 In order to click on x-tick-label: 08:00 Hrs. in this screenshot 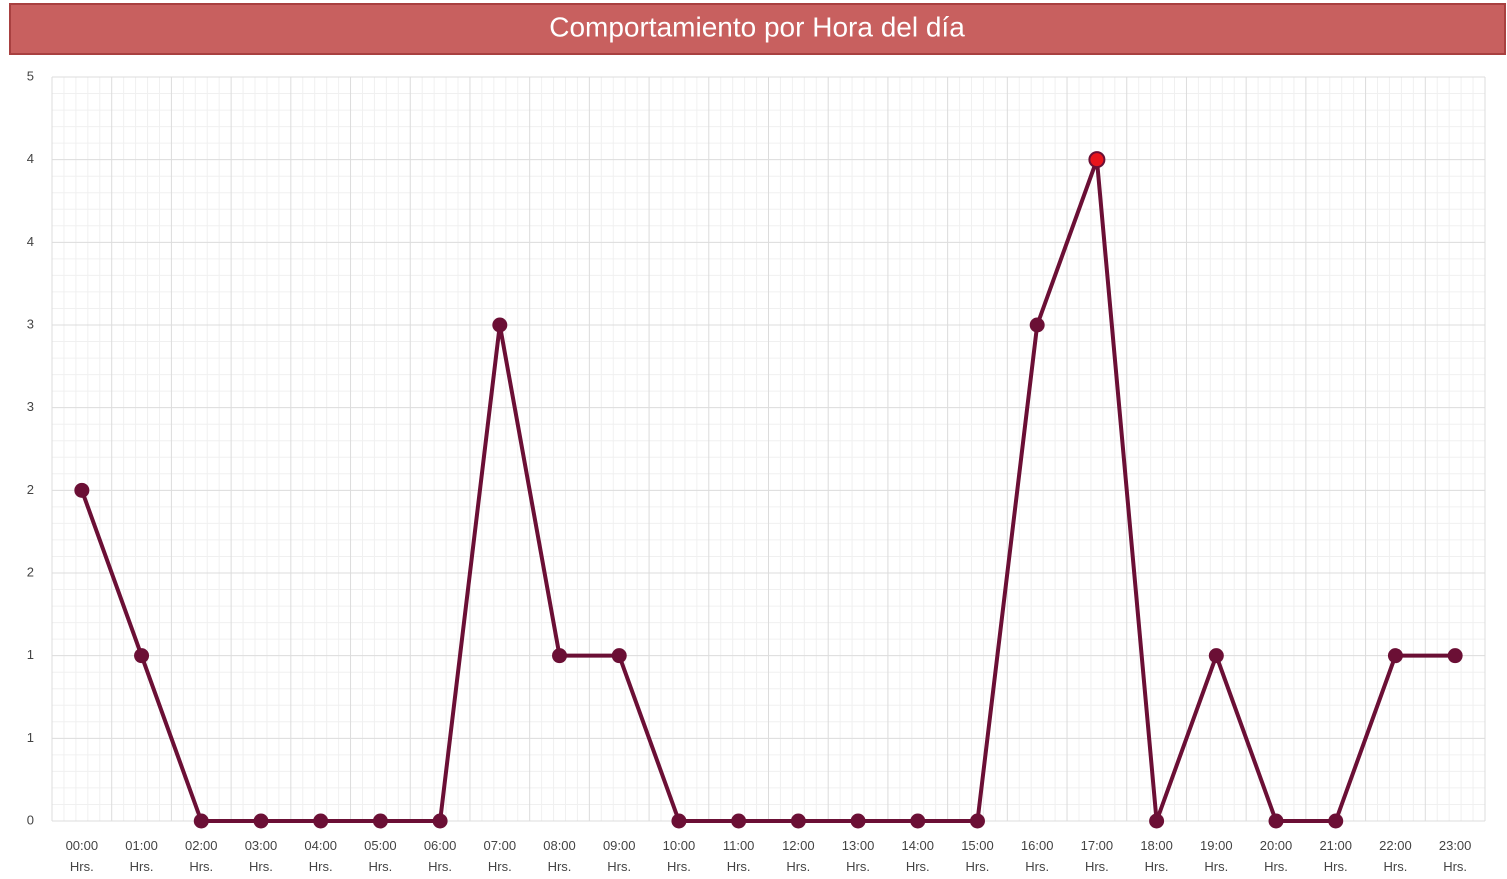, I will do `click(559, 856)`.